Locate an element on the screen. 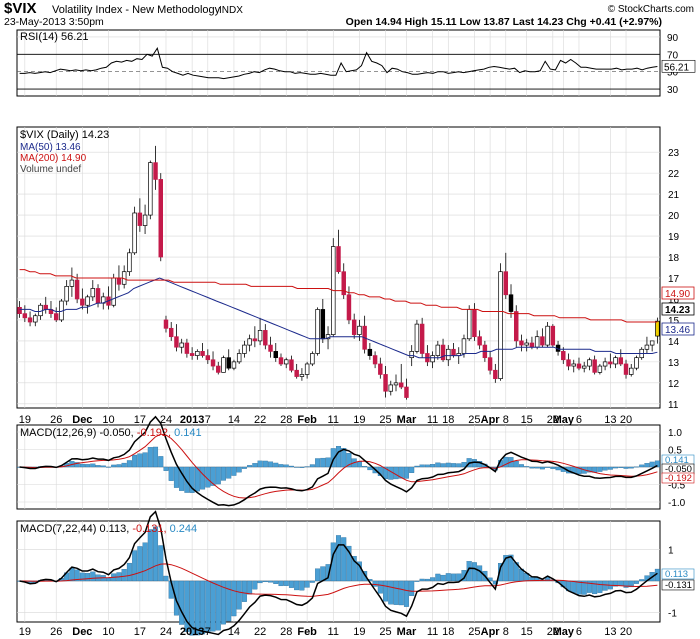  m1-signal-line is located at coordinates (338, 466).